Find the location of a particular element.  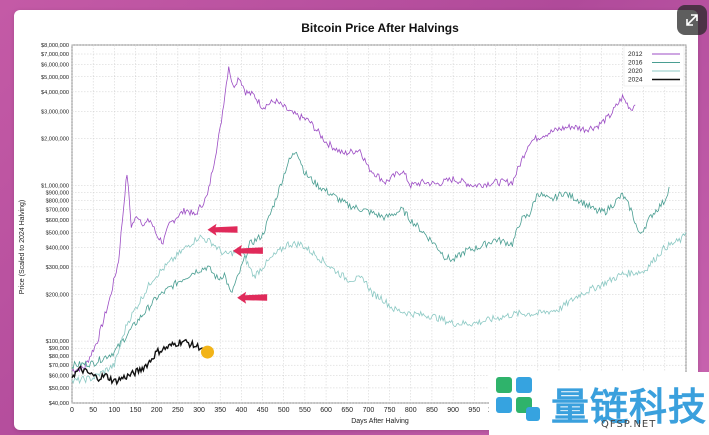

y-tick-label: $7,000,000 is located at coordinates (55, 55).